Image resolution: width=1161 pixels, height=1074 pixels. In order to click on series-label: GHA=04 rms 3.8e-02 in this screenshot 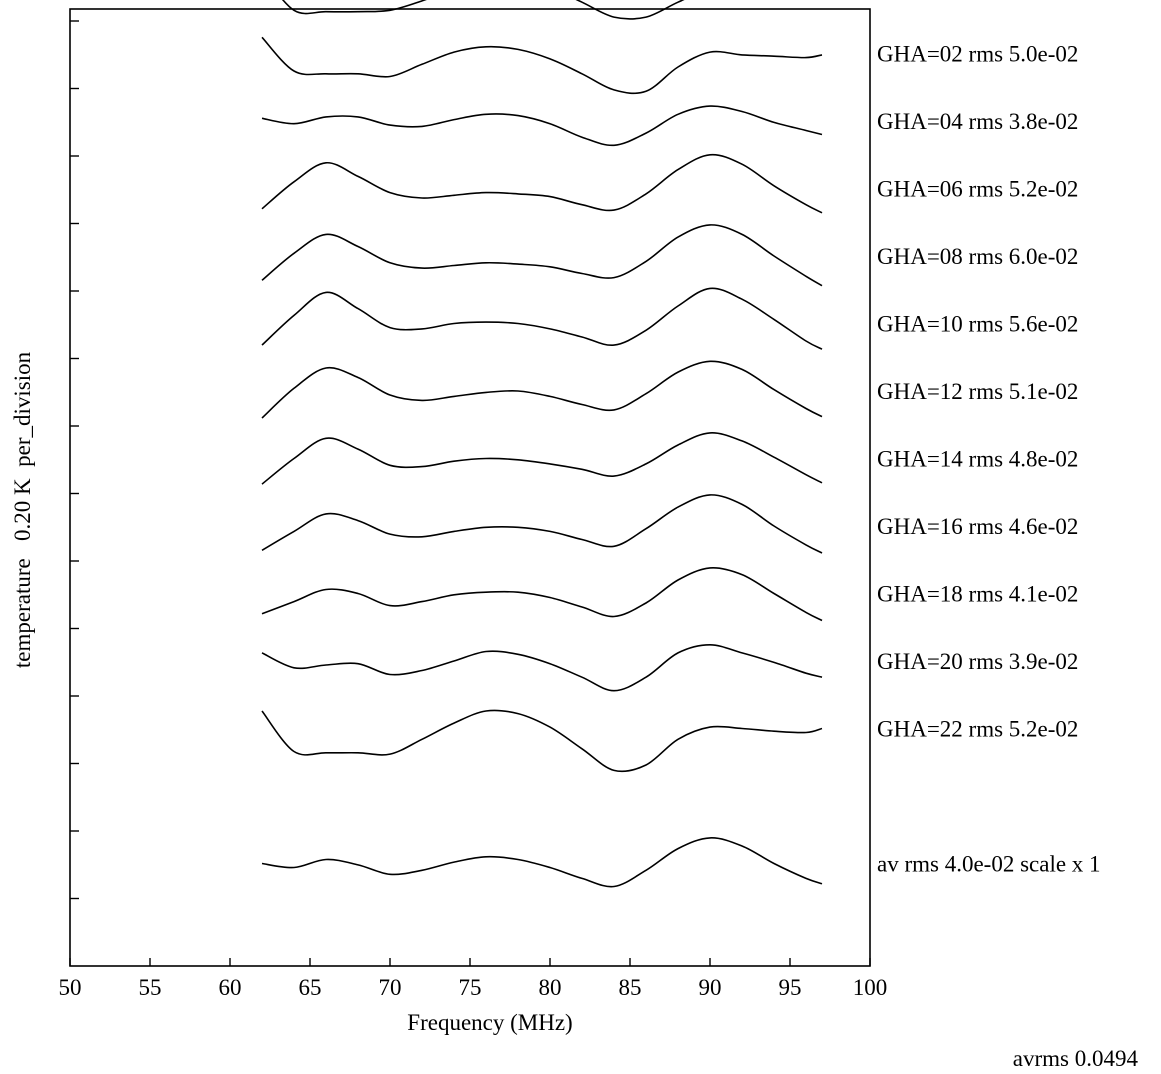, I will do `click(977, 121)`.